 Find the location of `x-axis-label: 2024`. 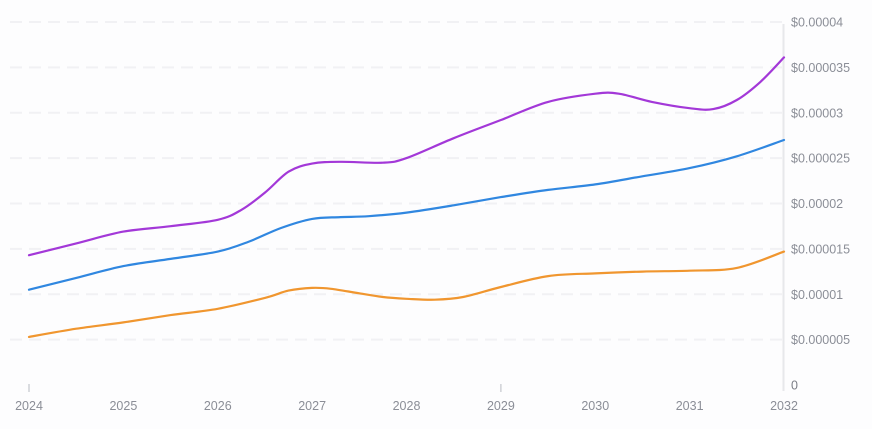

x-axis-label: 2024 is located at coordinates (29, 406).